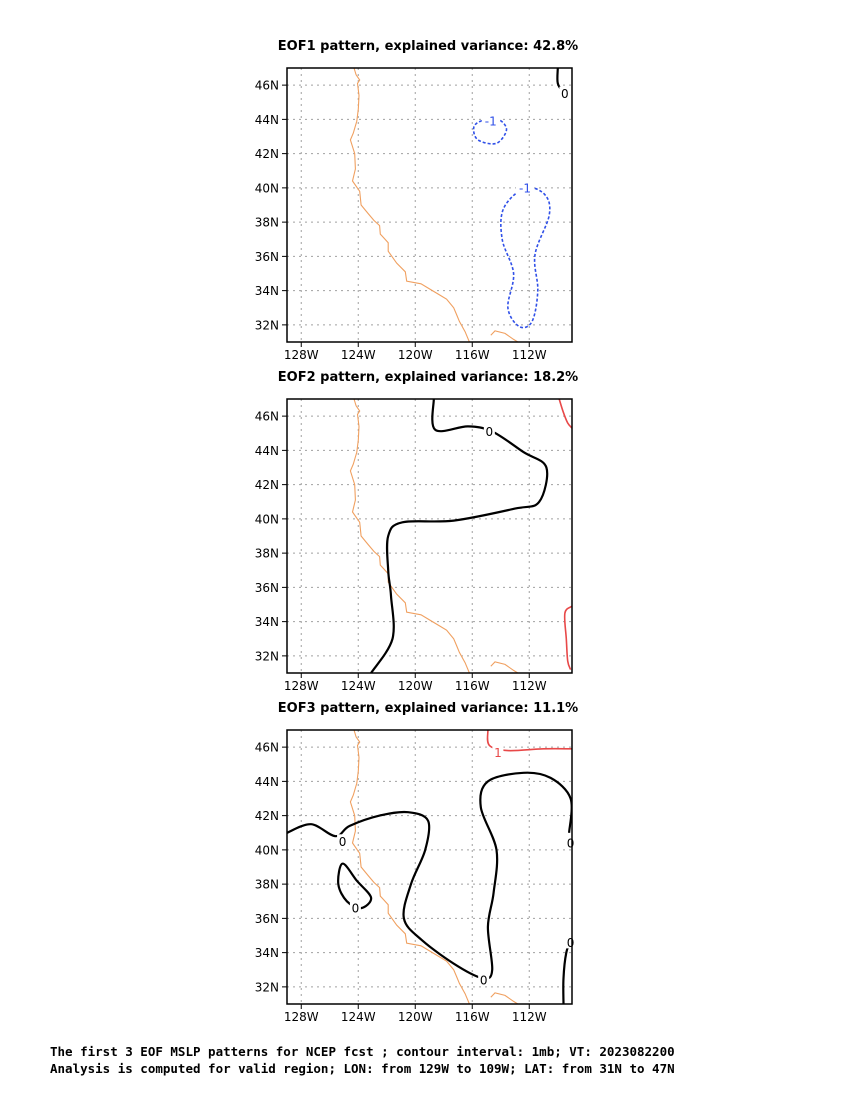 The image size is (850, 1100). Describe the element at coordinates (567, 637) in the screenshot. I see `eof2-contour-pos-se` at that location.